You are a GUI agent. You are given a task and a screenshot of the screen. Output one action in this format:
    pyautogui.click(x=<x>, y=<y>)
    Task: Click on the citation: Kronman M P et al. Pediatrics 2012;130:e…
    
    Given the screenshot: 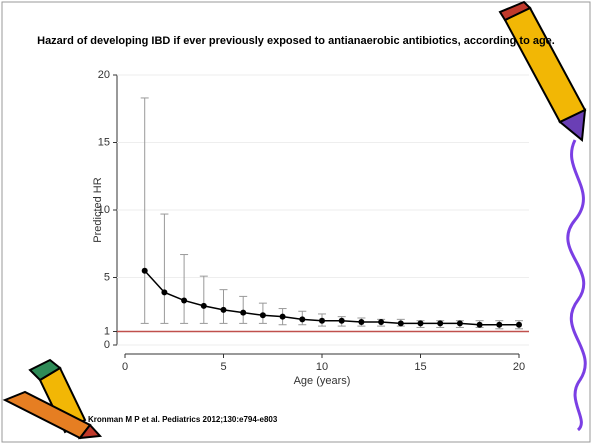 What is the action you would take?
    pyautogui.click(x=183, y=419)
    